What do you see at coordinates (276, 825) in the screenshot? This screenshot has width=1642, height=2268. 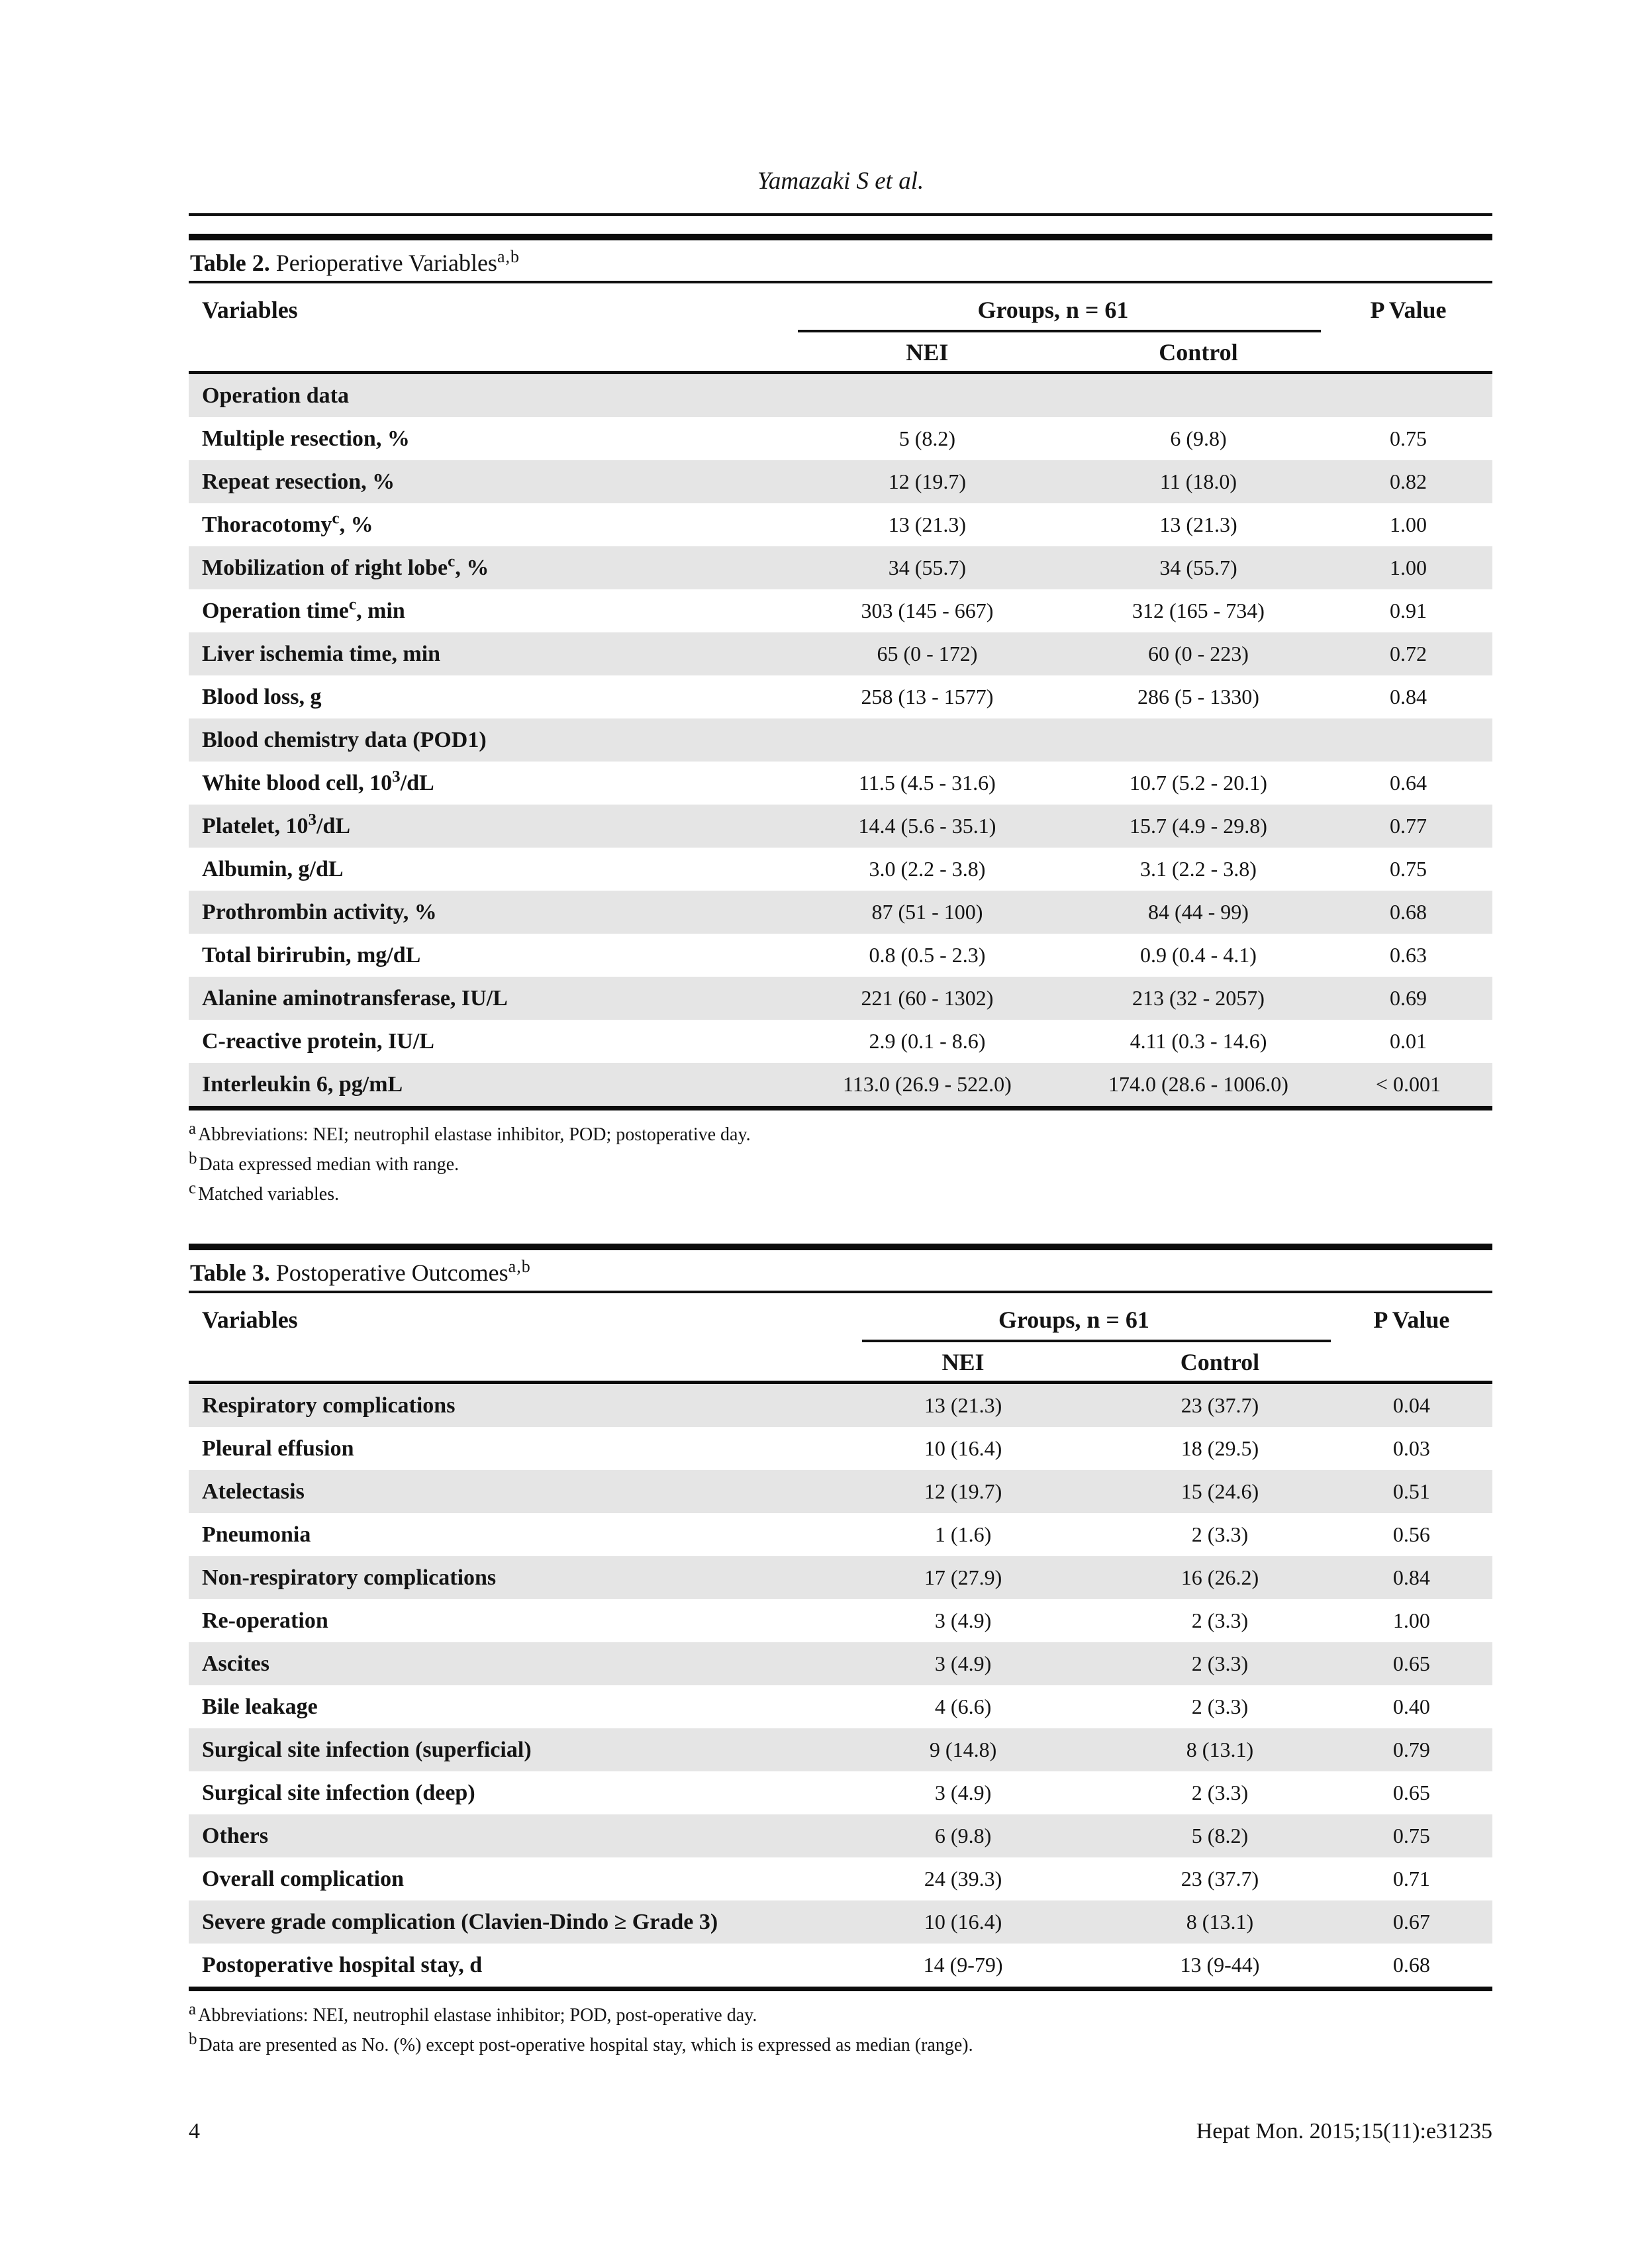 I see `variable-label: Platelet, 103/dL` at bounding box center [276, 825].